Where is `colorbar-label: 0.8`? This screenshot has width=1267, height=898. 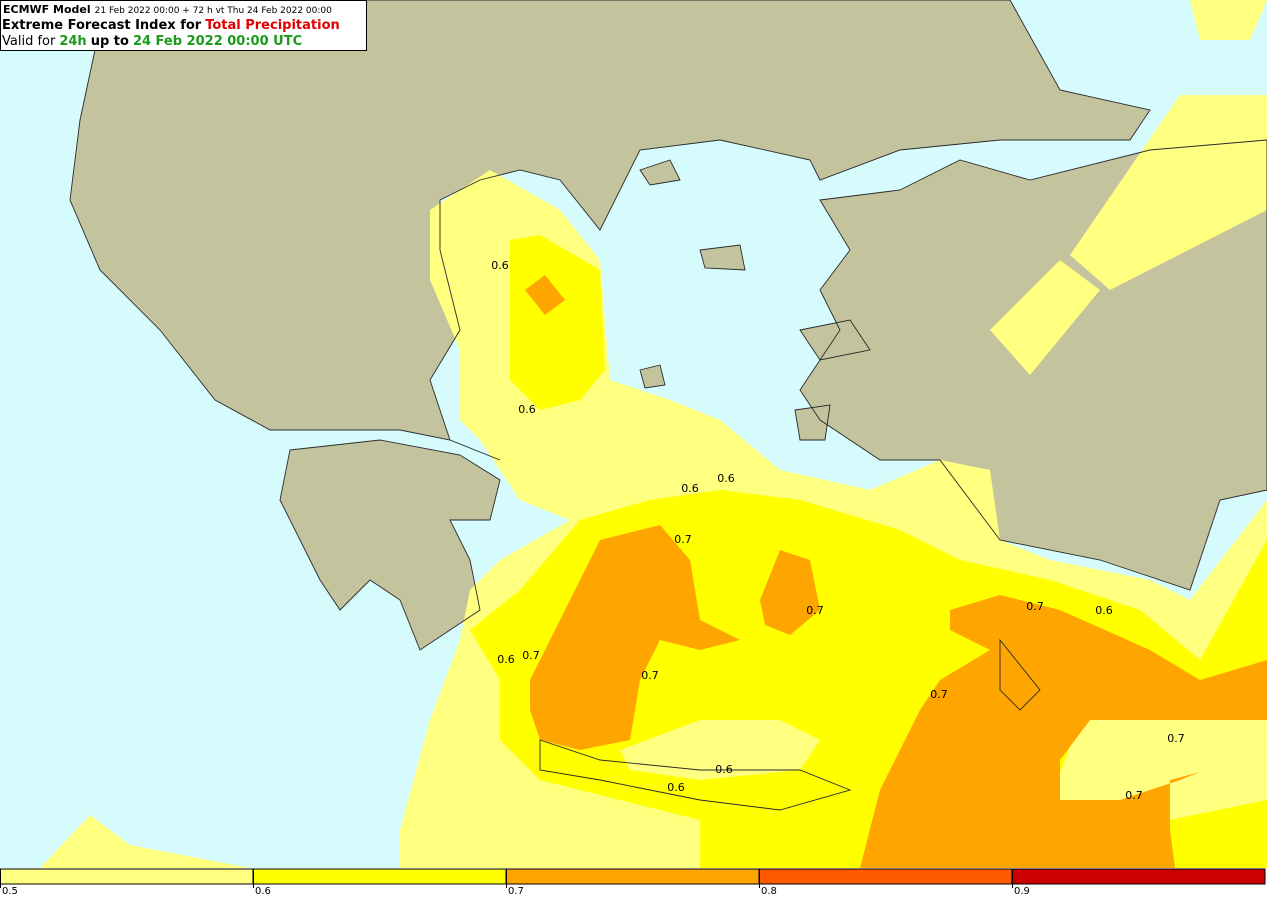 colorbar-label: 0.8 is located at coordinates (769, 891).